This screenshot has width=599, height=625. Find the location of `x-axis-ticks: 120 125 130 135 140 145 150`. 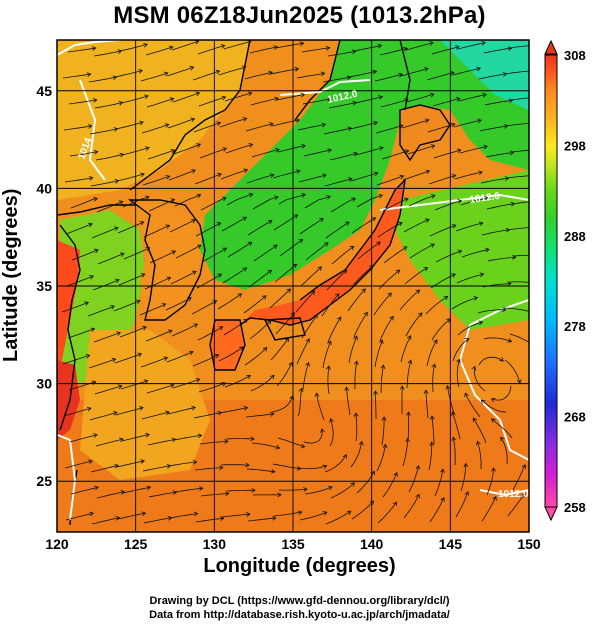

x-axis-ticks: 120 125 130 135 140 145 150 is located at coordinates (293, 544).